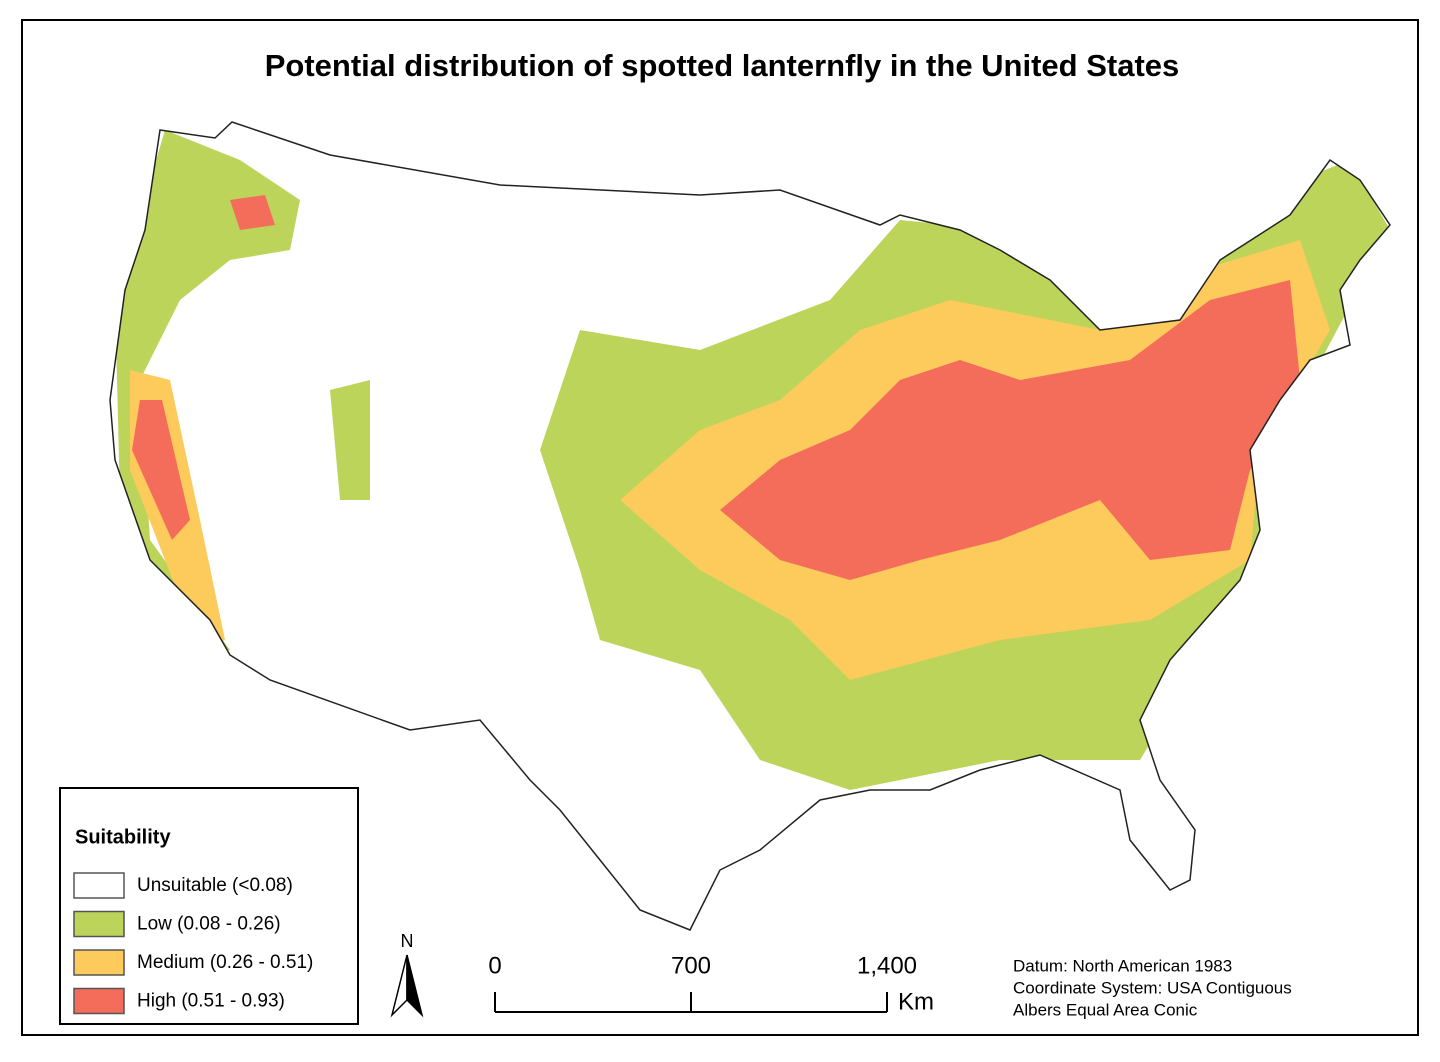 This screenshot has height=1062, width=1440. What do you see at coordinates (1105, 1009) in the screenshot?
I see `map-note: Albers Equal Area Conic` at bounding box center [1105, 1009].